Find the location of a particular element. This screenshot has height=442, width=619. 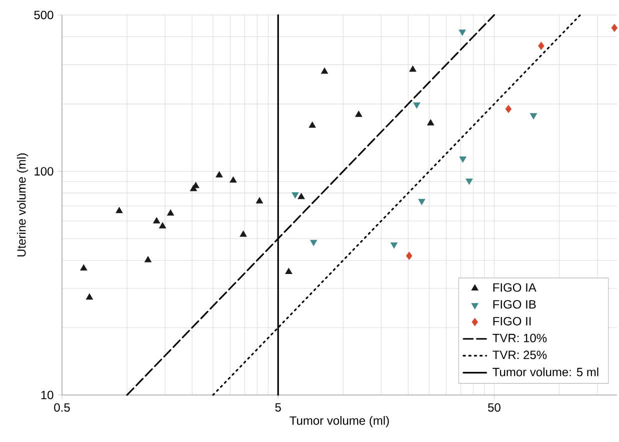

legend-label: TVR: 25% is located at coordinates (519, 355).